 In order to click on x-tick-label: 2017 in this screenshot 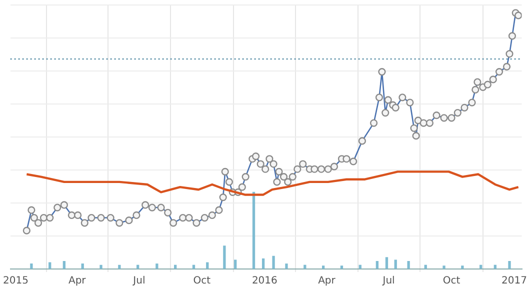, I will do `click(514, 281)`.